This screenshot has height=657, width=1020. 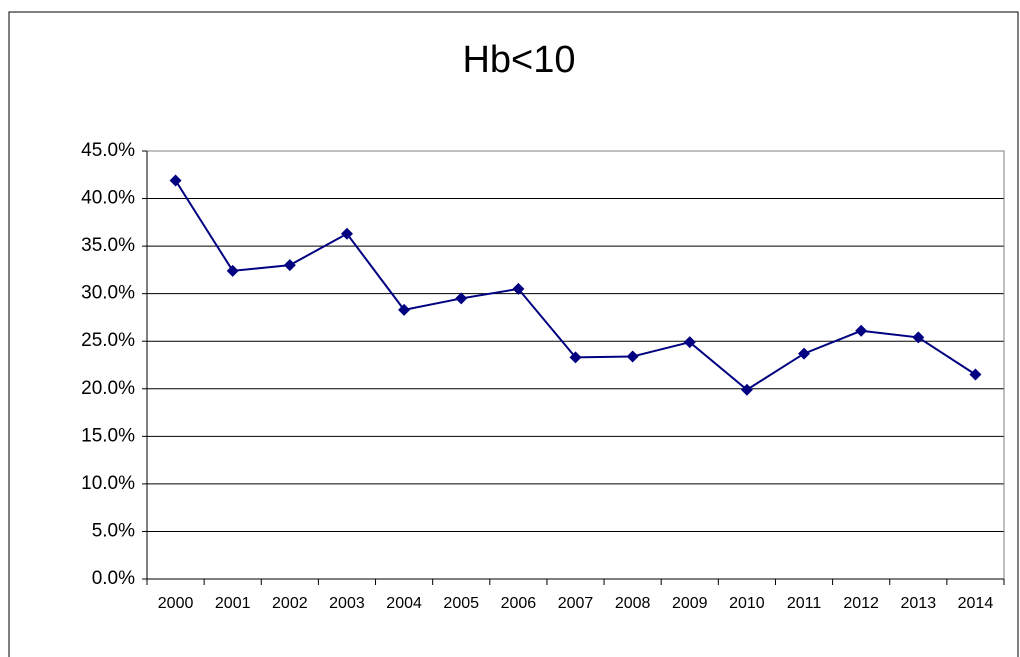 I want to click on y-tick-label: 0.0%, so click(x=113, y=578).